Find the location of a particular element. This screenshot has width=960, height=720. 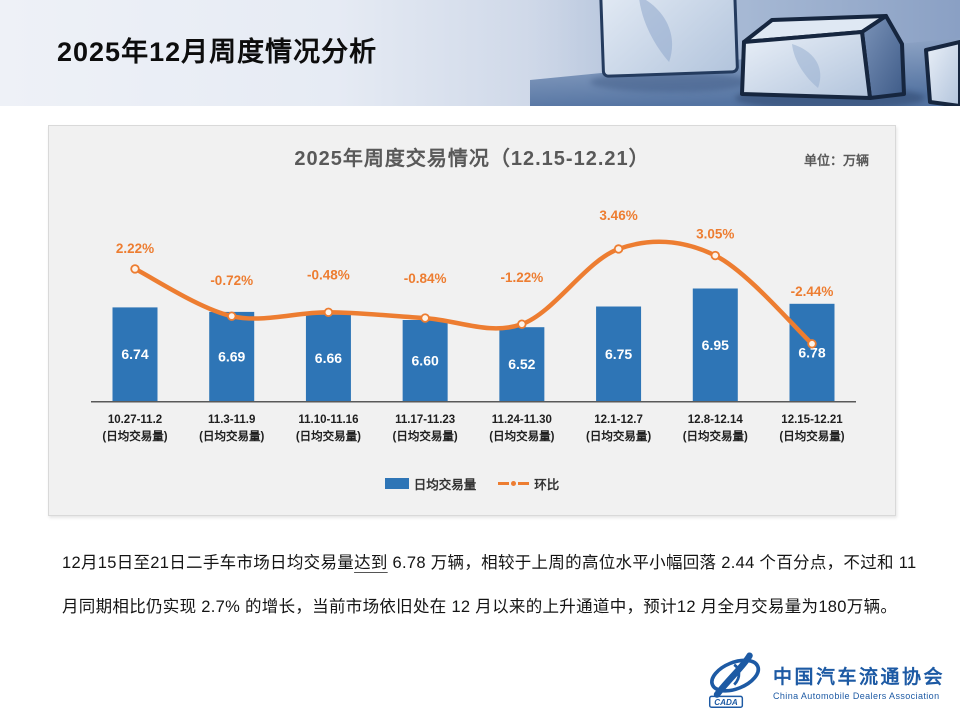

svg-text: 6.52 is located at coordinates (521, 364).